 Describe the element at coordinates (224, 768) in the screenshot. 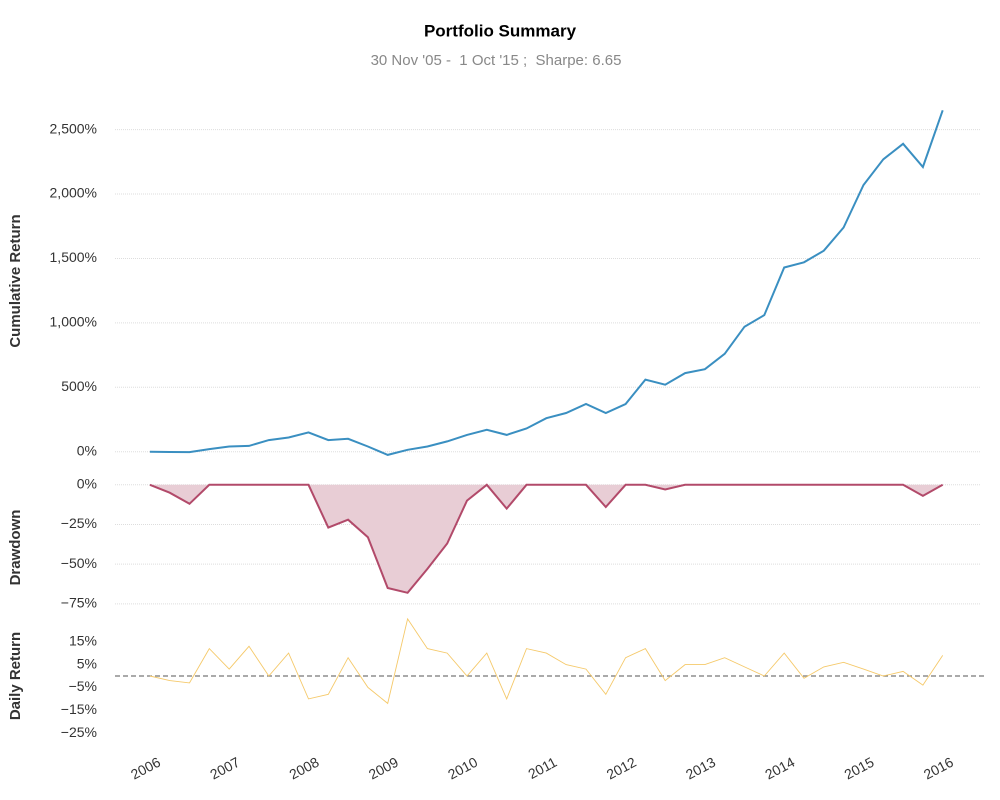

I see `x-tick-label: 2007` at that location.